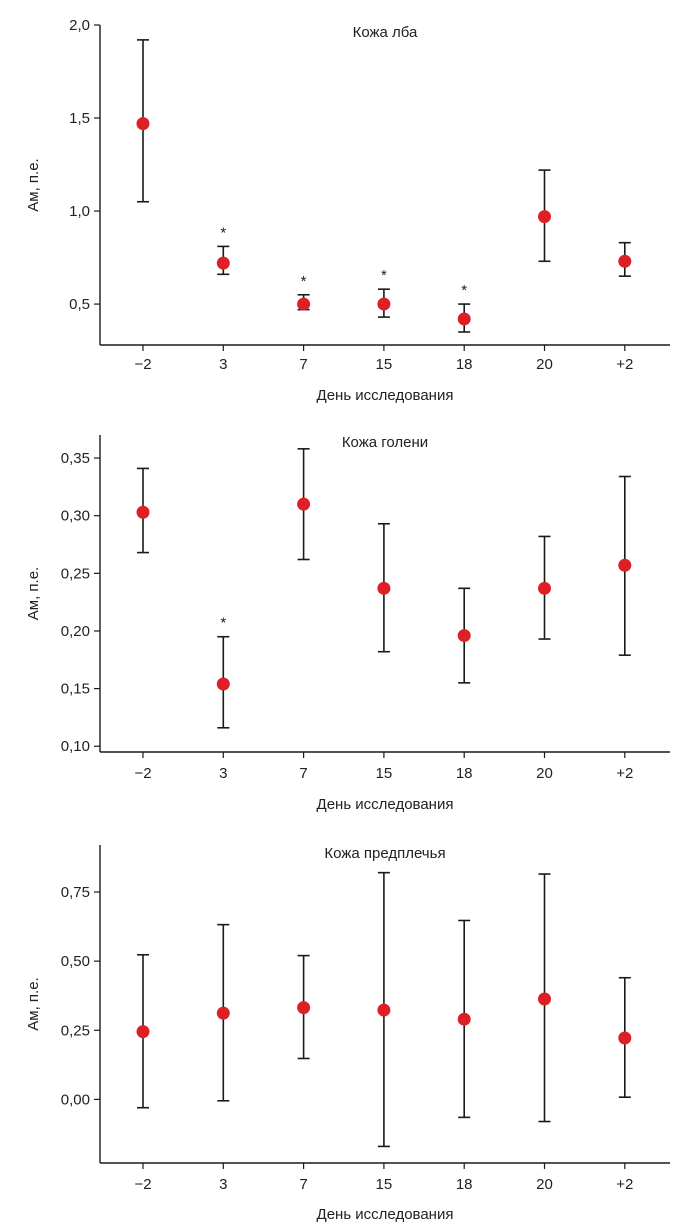 The width and height of the screenshot is (700, 1231). What do you see at coordinates (75, 892) in the screenshot?
I see `y-tick-label: 0,75` at bounding box center [75, 892].